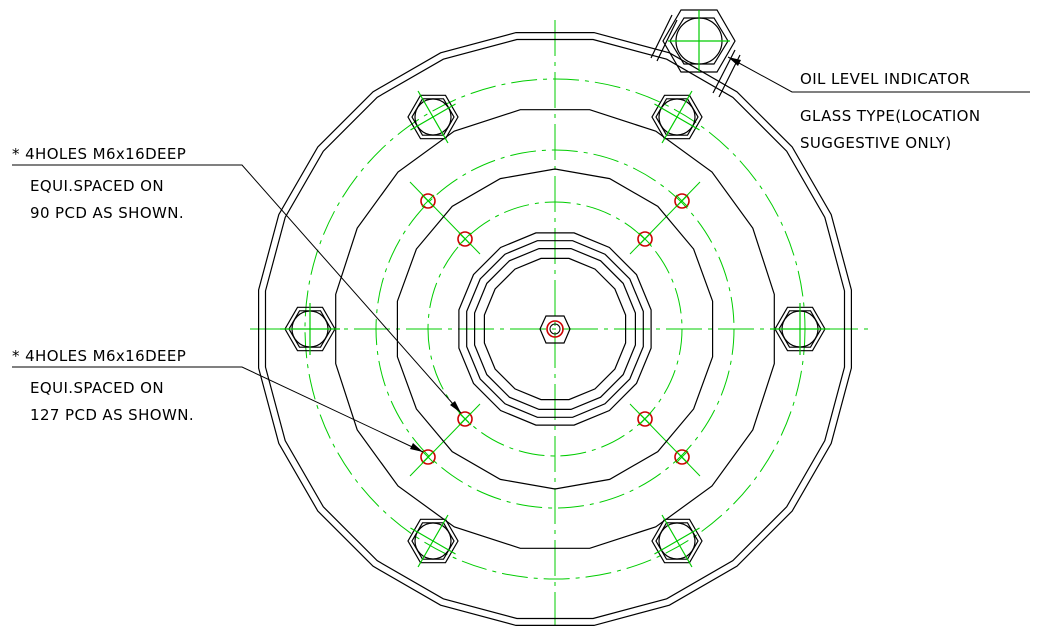  Describe the element at coordinates (99, 154) in the screenshot. I see `callout-pcd90-line1: * 4HOLES M6x16DEEP` at that location.